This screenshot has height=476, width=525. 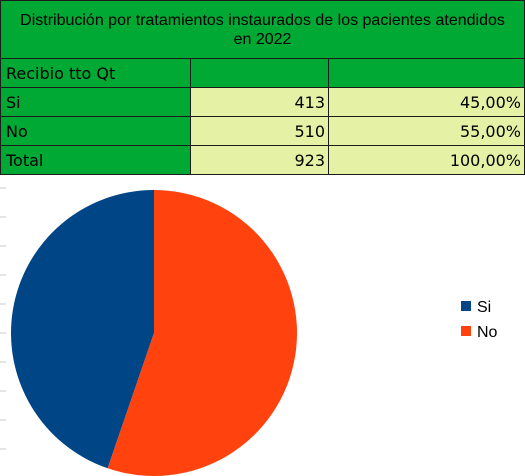 I want to click on row-total-percent-cell: 100,00%, so click(x=427, y=160).